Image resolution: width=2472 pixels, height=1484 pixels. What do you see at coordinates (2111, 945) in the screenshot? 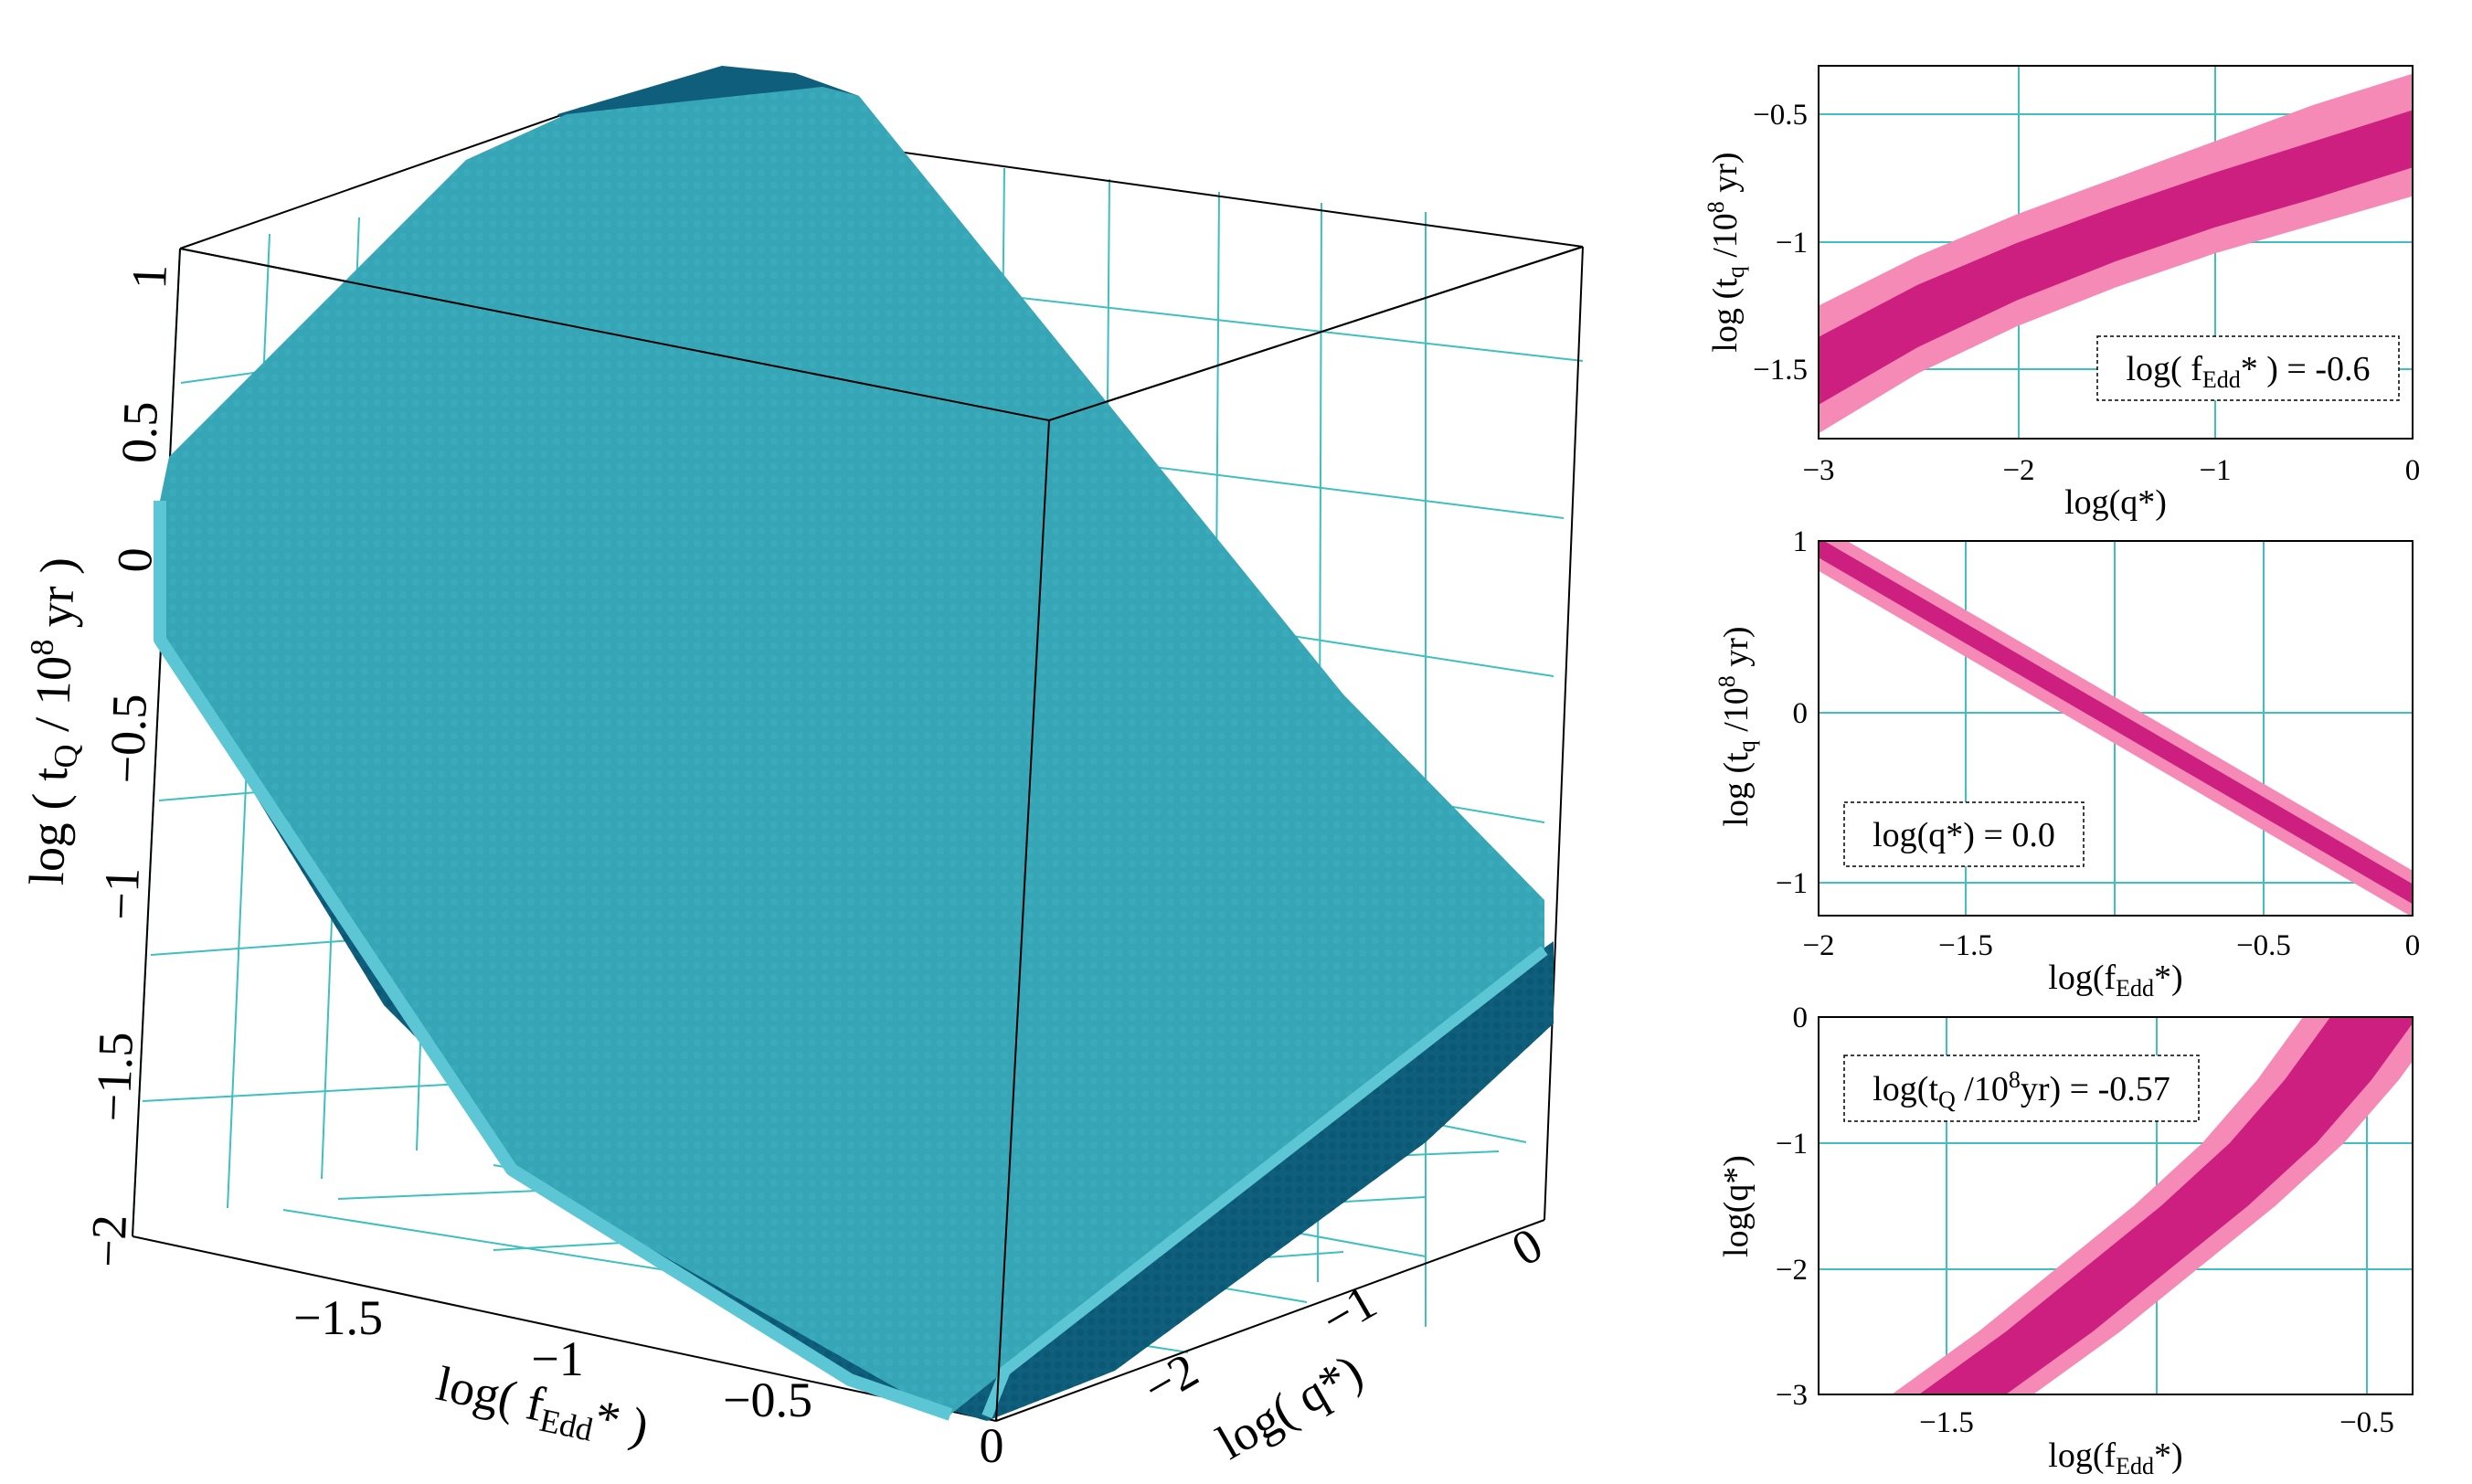
I see `x-ticks: −2 −1.5 −0.5 0` at bounding box center [2111, 945].